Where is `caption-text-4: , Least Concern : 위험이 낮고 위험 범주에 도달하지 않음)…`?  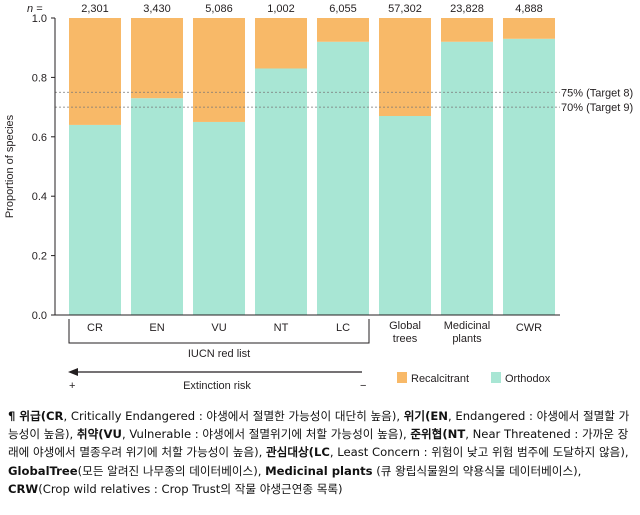 caption-text-4: , Least Concern : 위험이 낮고 위험 범주에 도달하지 않음)… is located at coordinates (479, 452).